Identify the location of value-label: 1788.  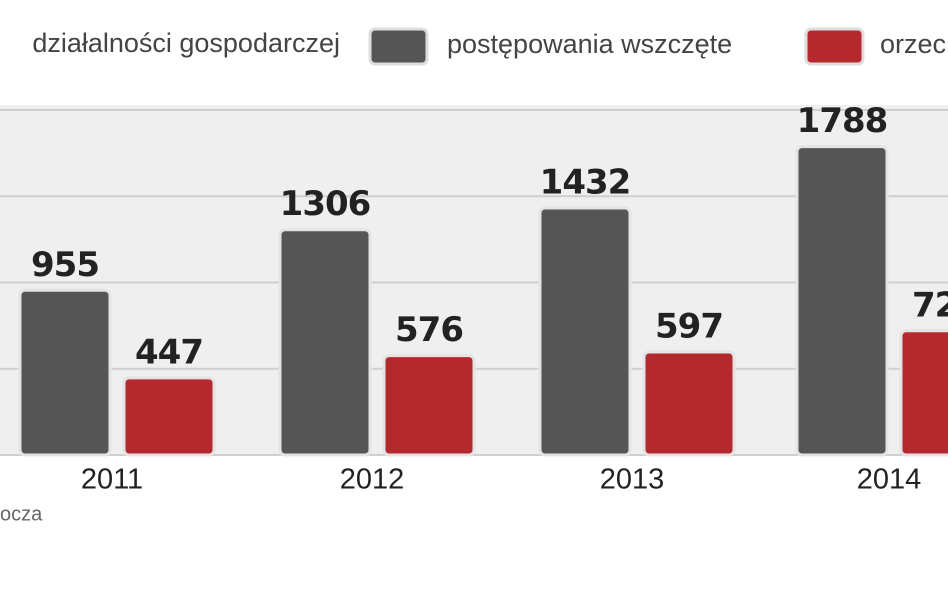
(842, 121).